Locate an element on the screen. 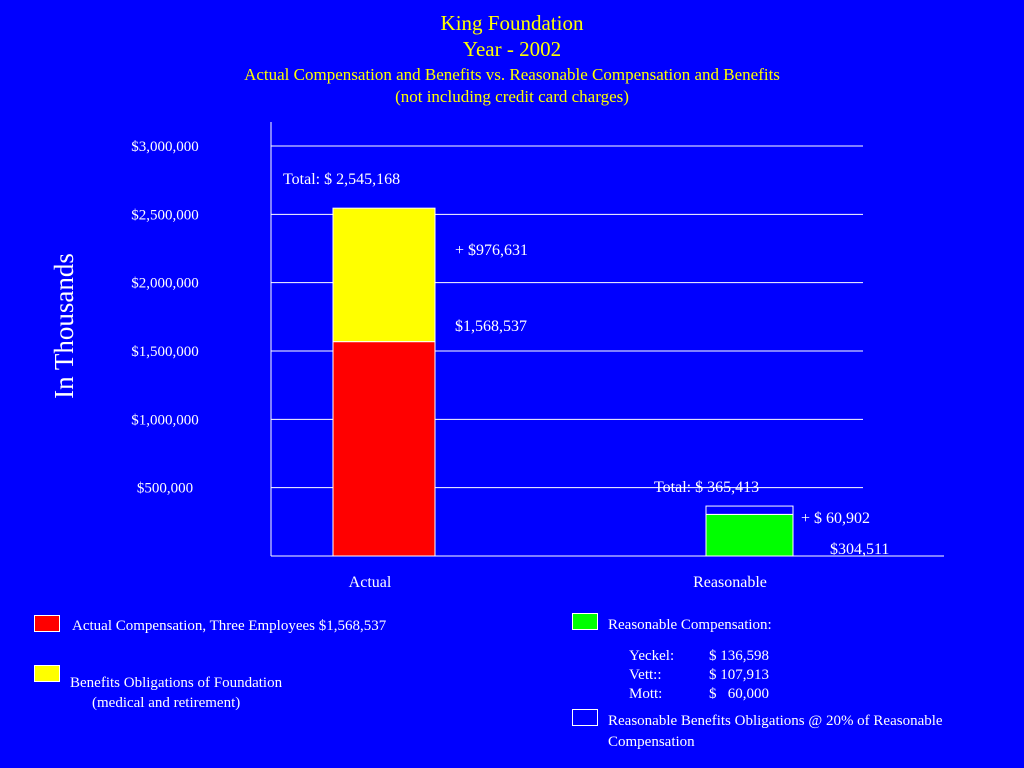  chart-subtitle: Year - 2002 is located at coordinates (512, 49).